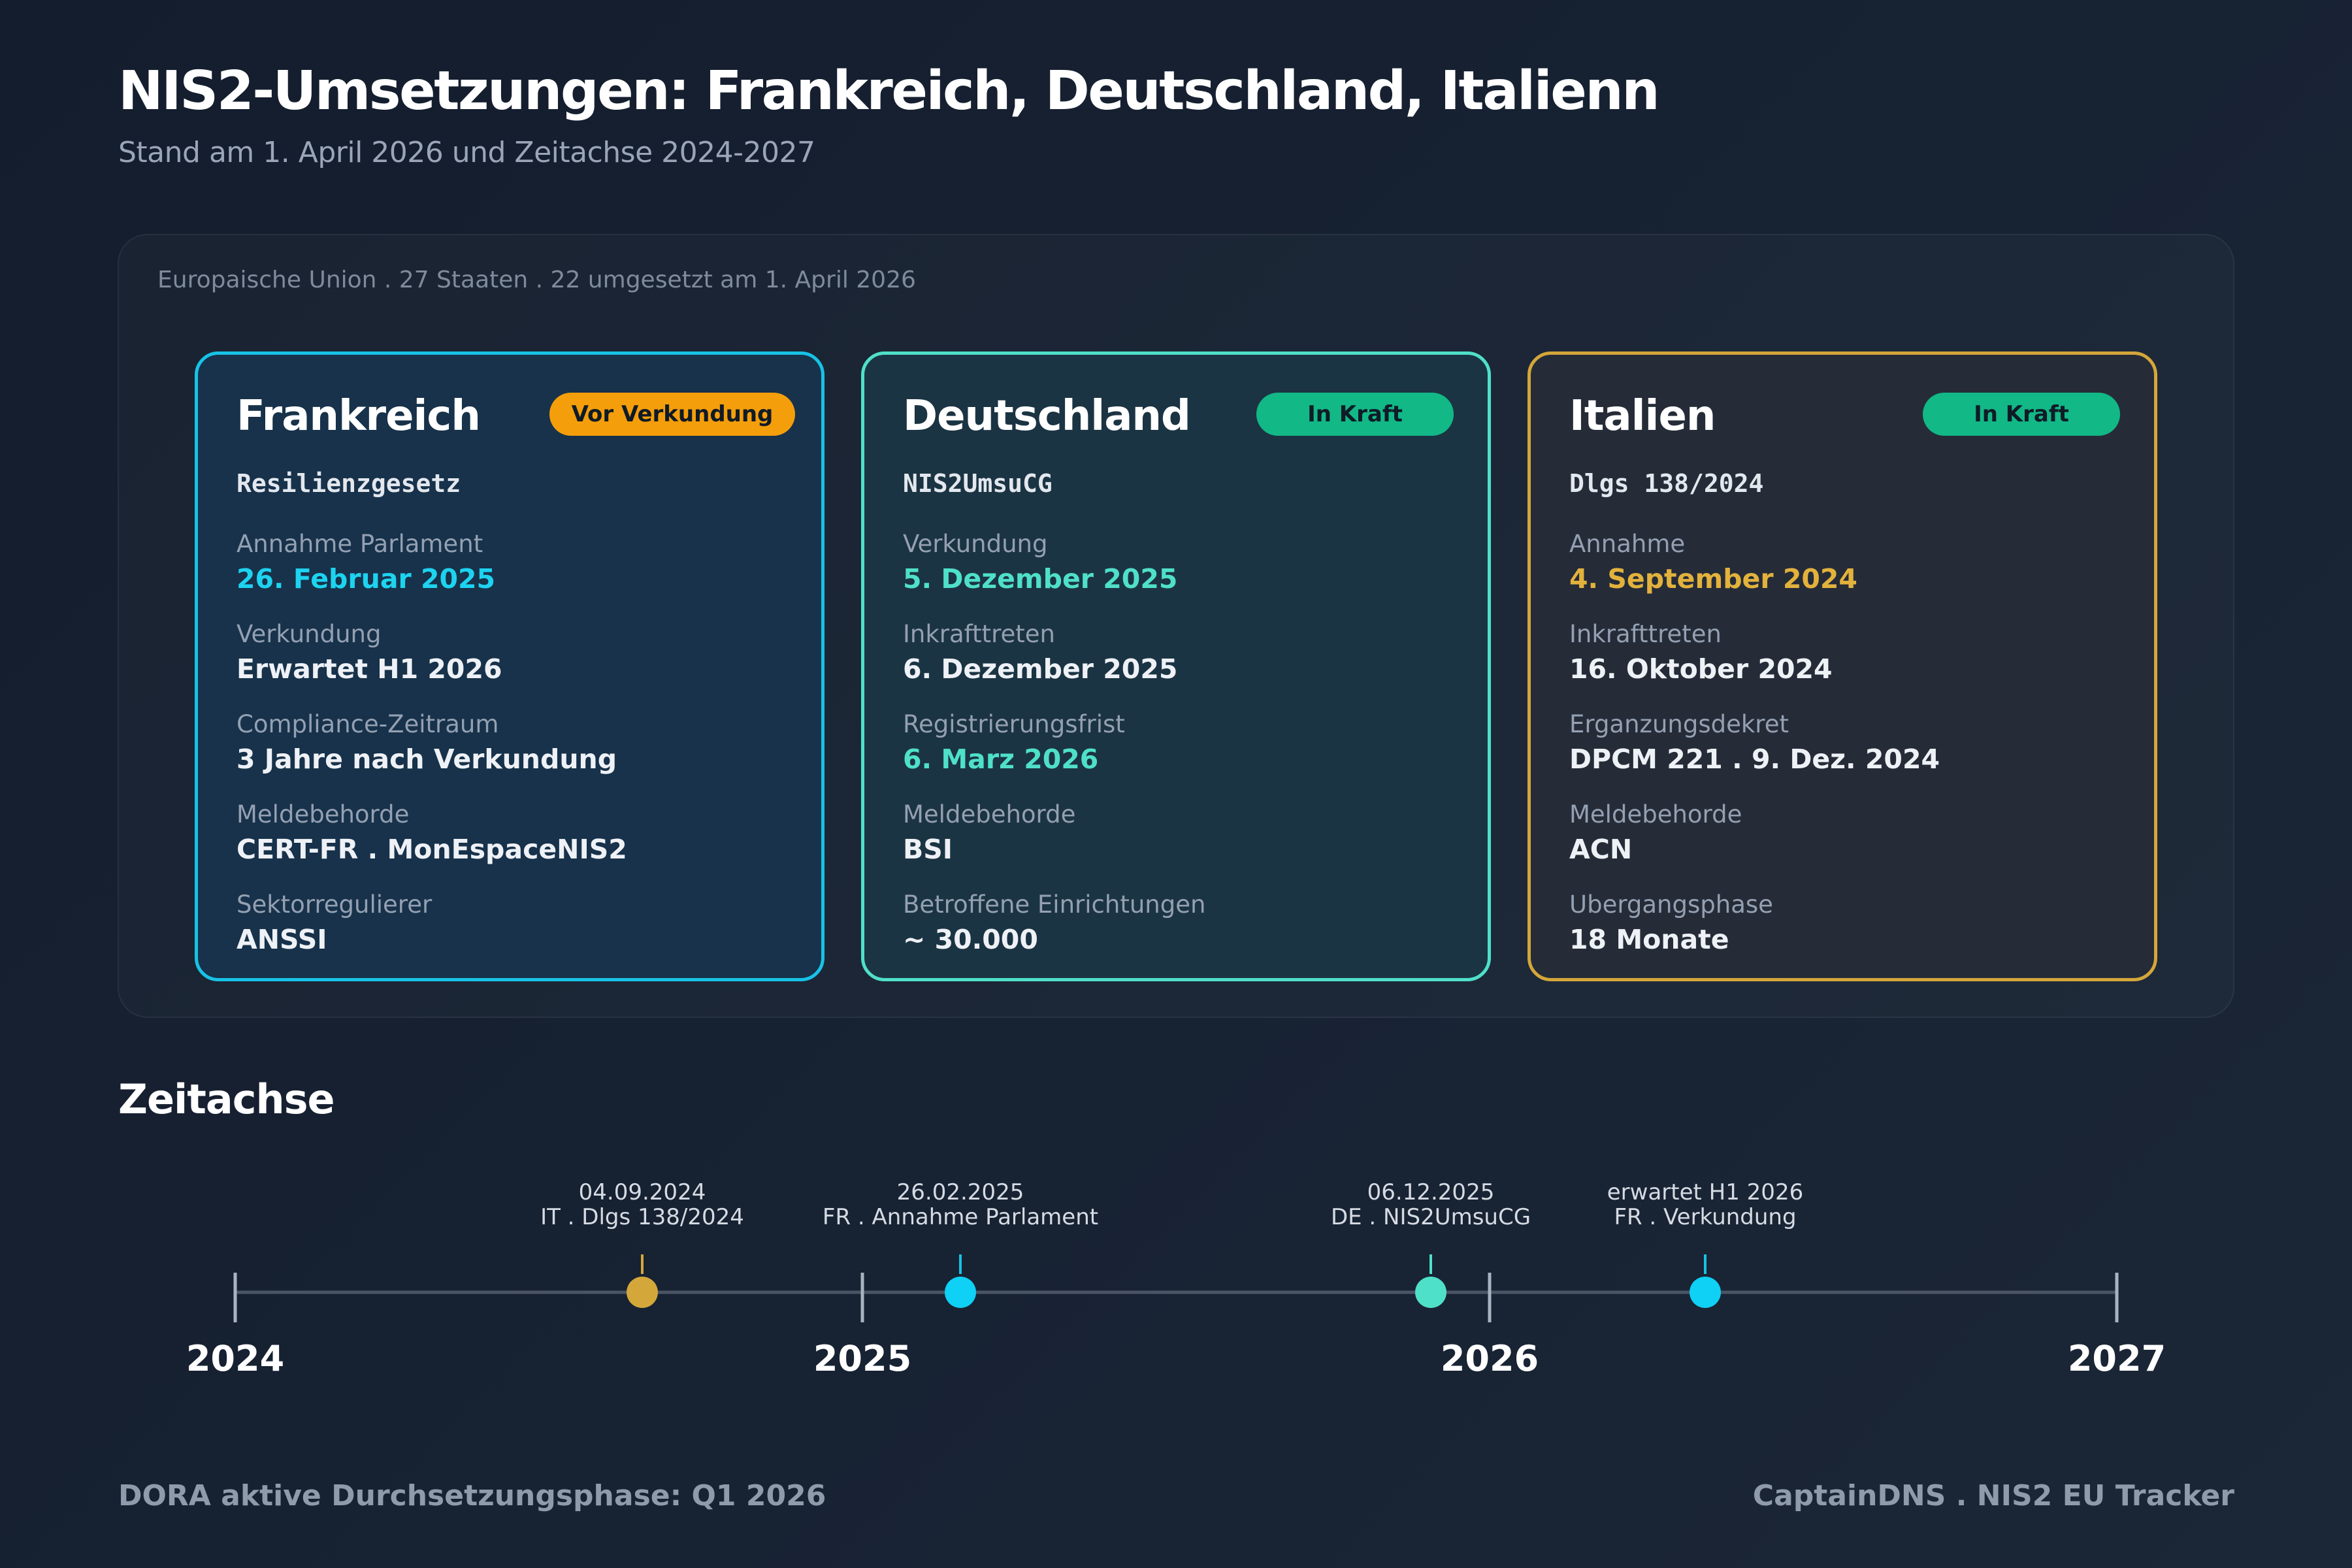 The width and height of the screenshot is (2352, 1568). I want to click on field-affected-entities: Betroffene Einrichtungen ~ 30.000, so click(1054, 923).